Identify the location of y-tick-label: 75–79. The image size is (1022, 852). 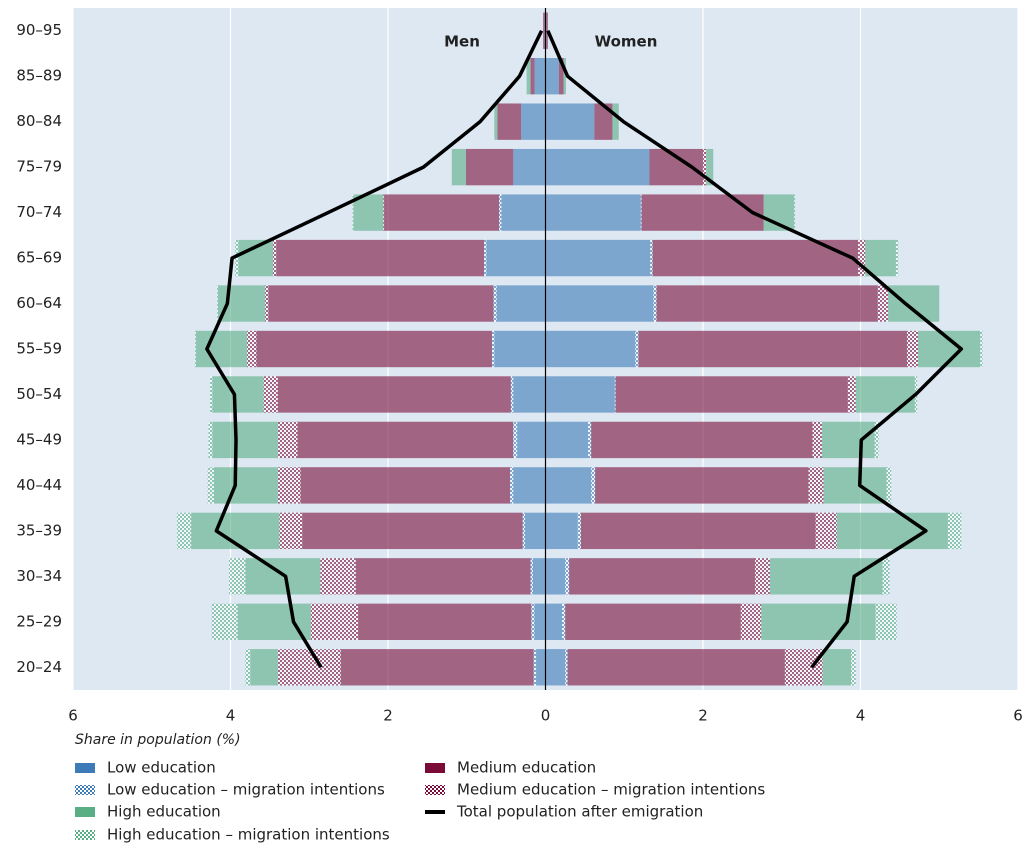
(39, 167).